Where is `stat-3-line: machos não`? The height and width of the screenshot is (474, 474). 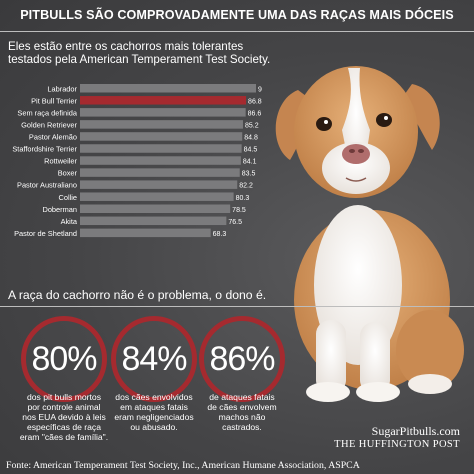 stat-3-line: machos não is located at coordinates (242, 417).